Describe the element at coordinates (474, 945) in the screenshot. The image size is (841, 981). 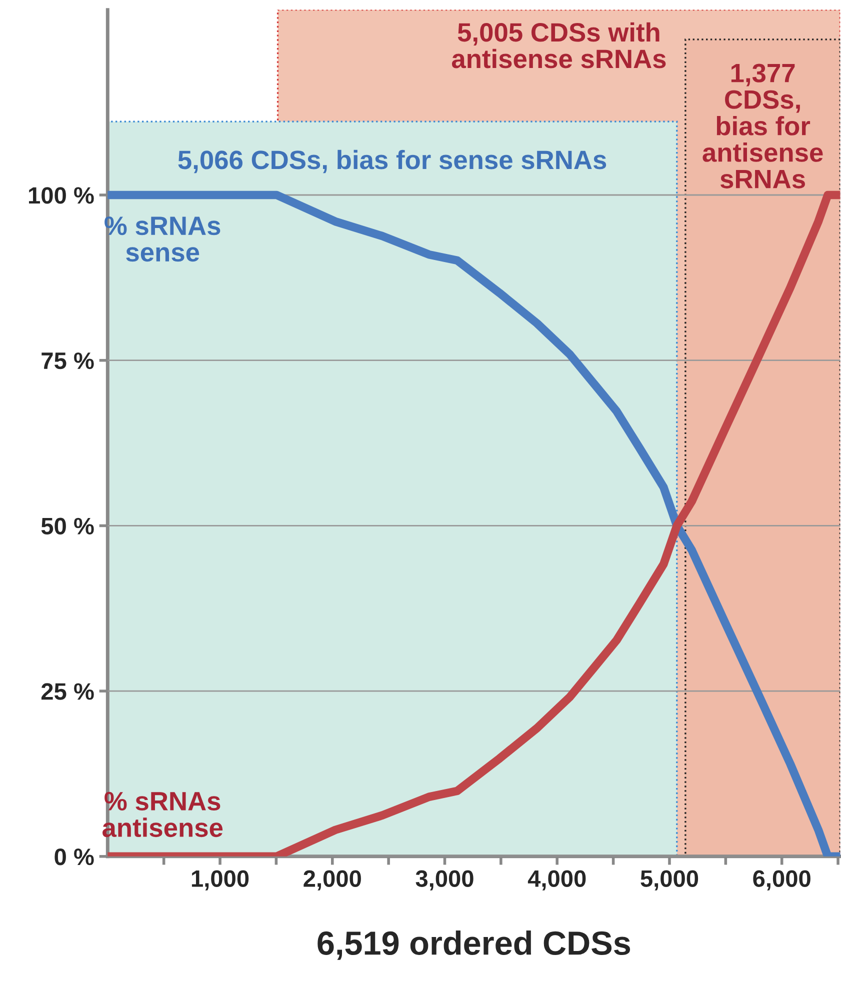
I see `x-axis-title: 6,519 ordered CDSs` at that location.